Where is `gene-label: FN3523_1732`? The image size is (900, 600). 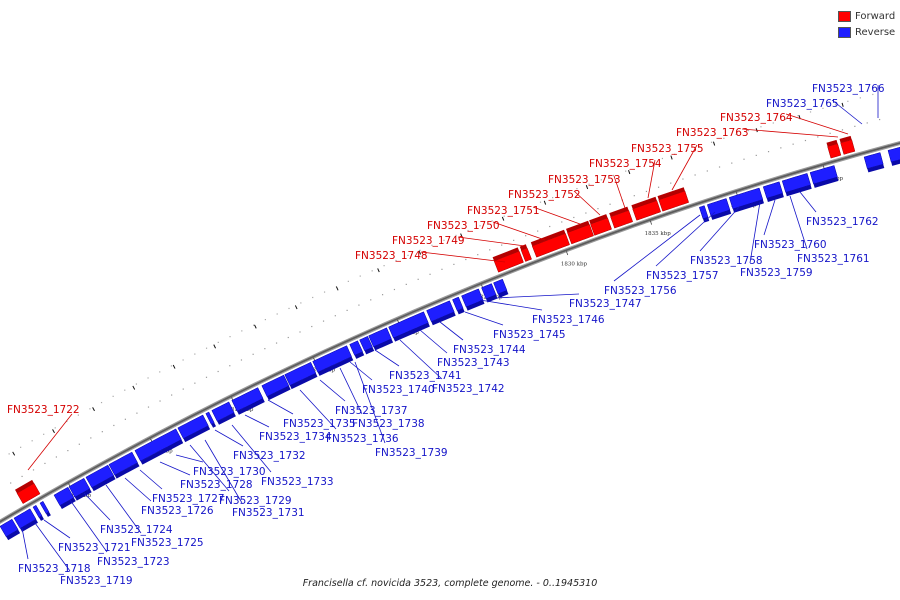
gene-label: FN3523_1732 is located at coordinates (269, 456).